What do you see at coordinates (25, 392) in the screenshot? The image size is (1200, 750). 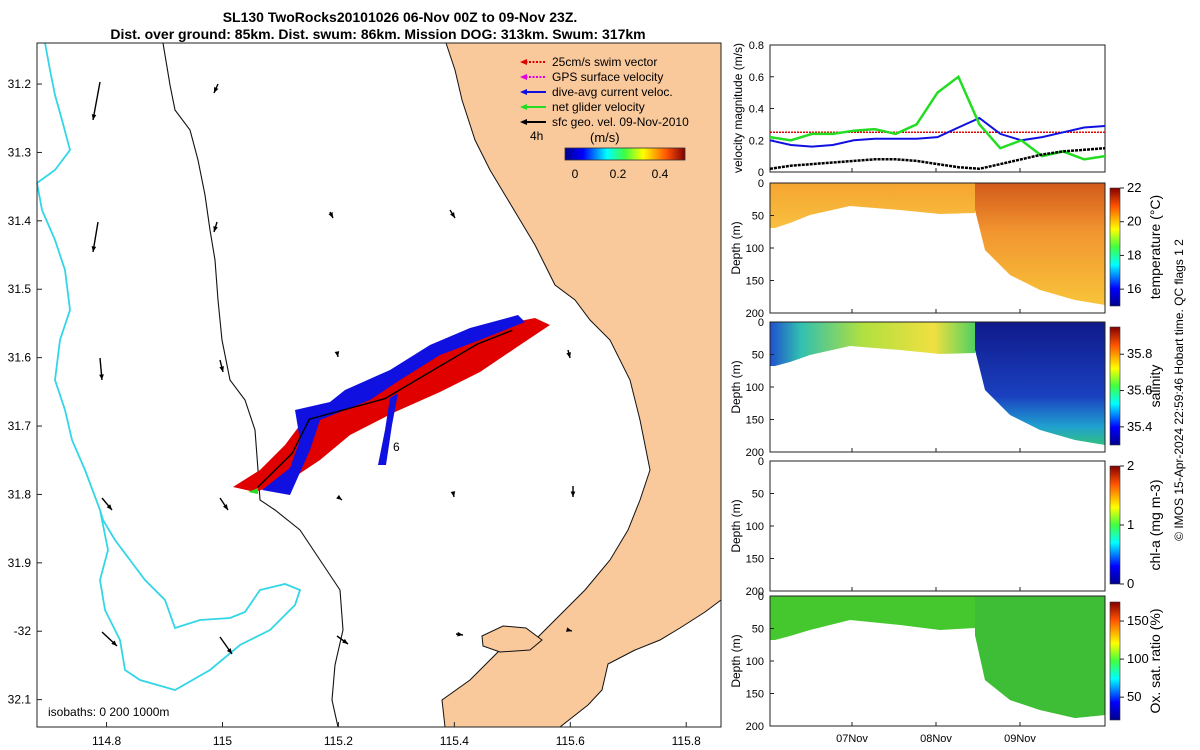 I see `map-y-ticks: 31.2 31.3 31.4 31.5 31.6 31.7 31.8 31.9 -32 32.1` at bounding box center [25, 392].